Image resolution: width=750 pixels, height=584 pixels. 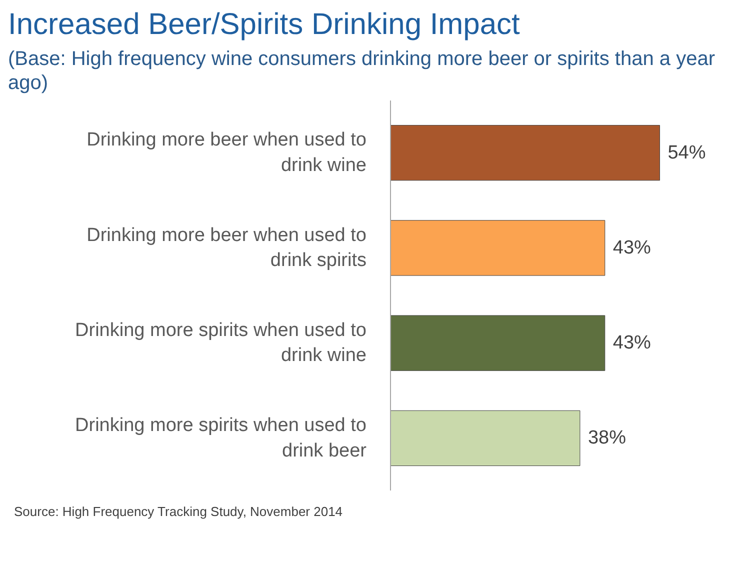 I want to click on chart-subtitle: (Base: High frequency wine consumers drinking more beer or spirits than a year ago), so click(x=362, y=70).